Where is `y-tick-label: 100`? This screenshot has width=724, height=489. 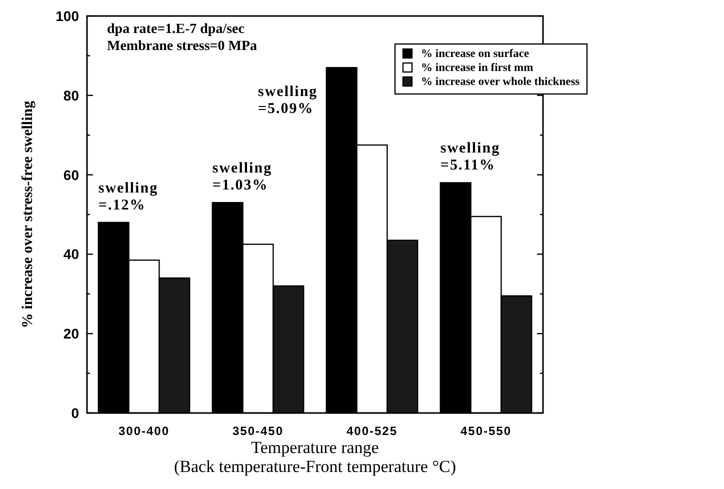 y-tick-label: 100 is located at coordinates (68, 16).